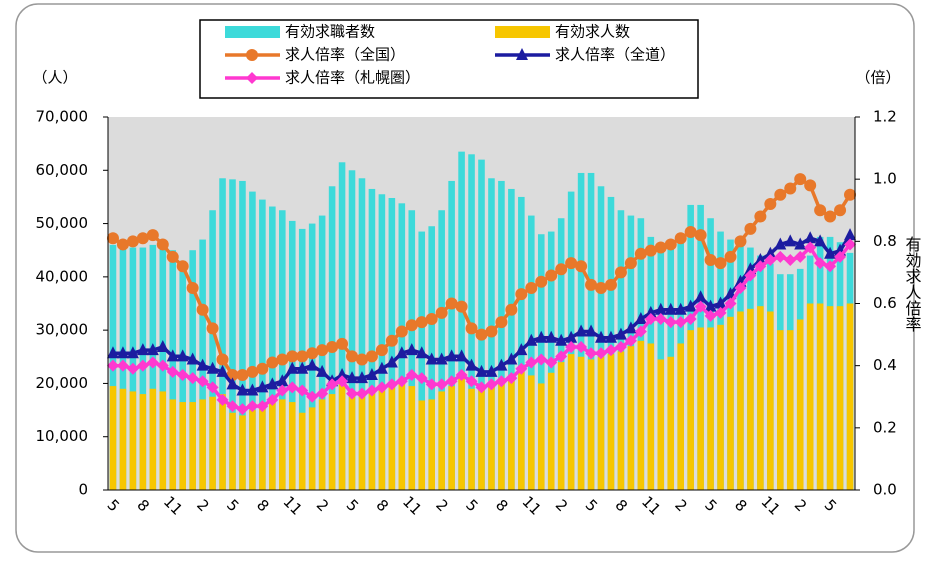  I want to click on y2-tick-label: 1.0, so click(885, 179).